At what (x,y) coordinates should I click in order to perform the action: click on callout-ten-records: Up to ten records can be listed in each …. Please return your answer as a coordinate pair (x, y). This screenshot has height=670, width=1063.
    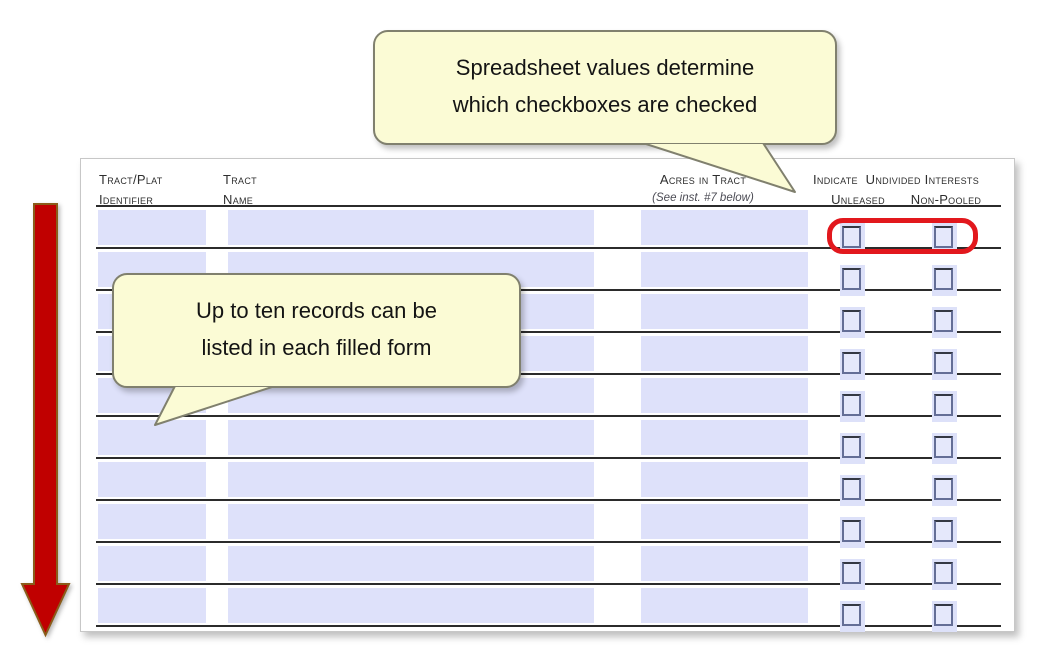
    Looking at the image, I should click on (316, 330).